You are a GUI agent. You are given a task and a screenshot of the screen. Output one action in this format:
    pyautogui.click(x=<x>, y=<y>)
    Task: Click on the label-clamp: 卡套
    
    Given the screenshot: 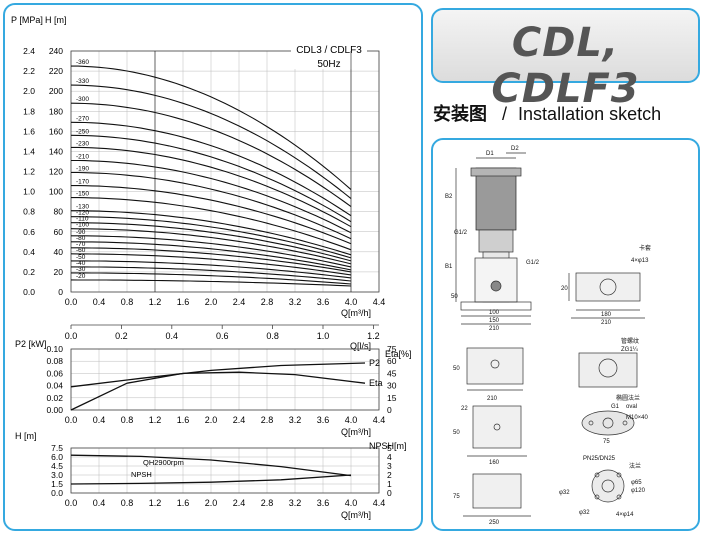 What is the action you would take?
    pyautogui.click(x=645, y=248)
    